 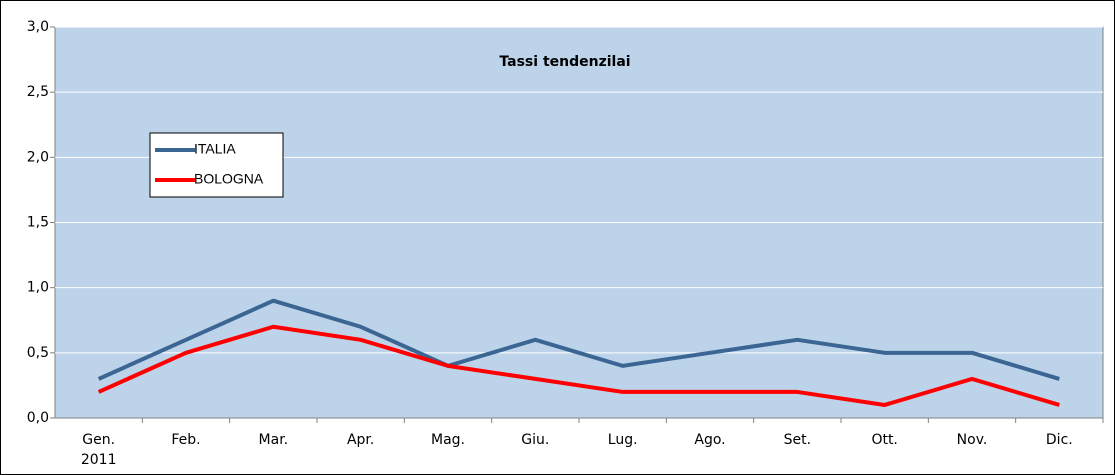 What do you see at coordinates (185, 440) in the screenshot?
I see `x-tick-label: Feb.` at bounding box center [185, 440].